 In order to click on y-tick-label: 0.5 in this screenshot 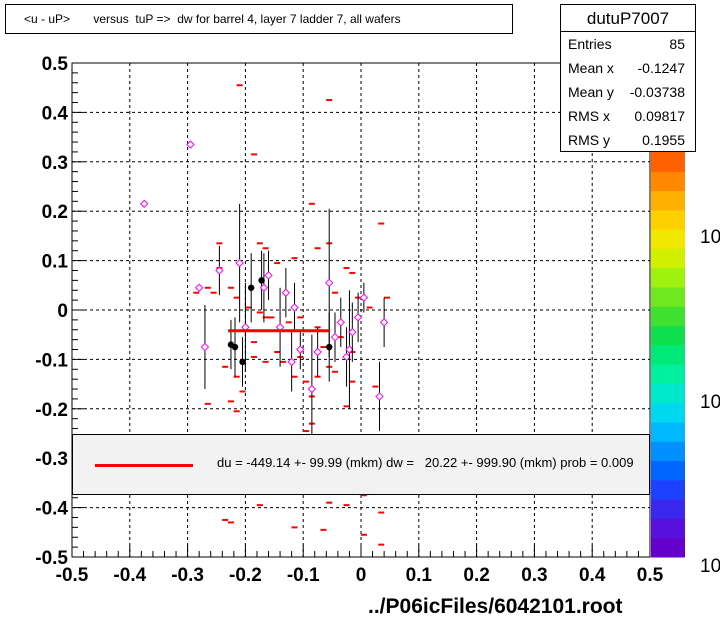, I will do `click(55, 64)`.